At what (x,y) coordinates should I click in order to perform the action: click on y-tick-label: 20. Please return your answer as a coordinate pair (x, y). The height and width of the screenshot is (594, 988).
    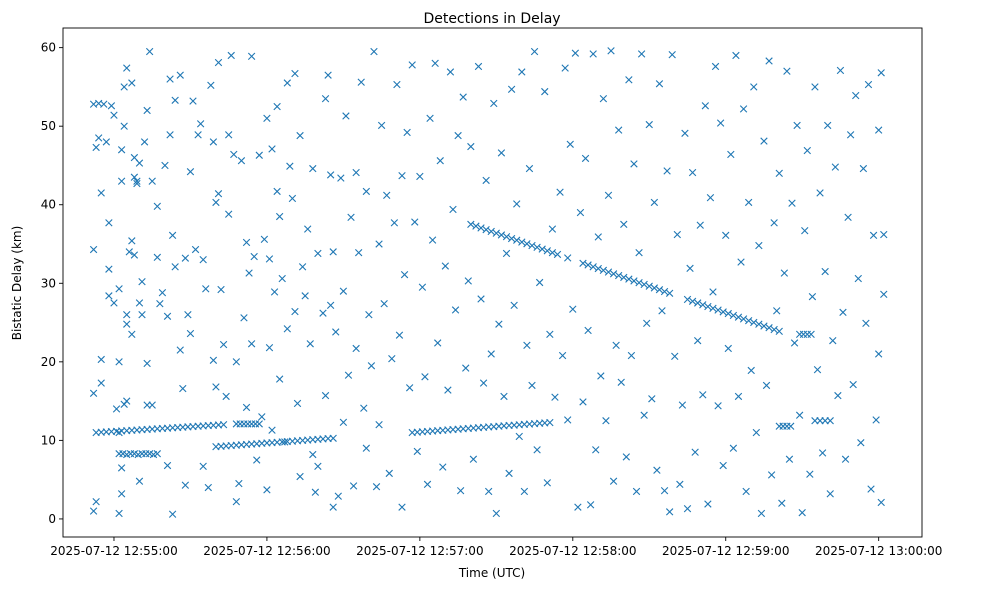
    Looking at the image, I should click on (48, 362).